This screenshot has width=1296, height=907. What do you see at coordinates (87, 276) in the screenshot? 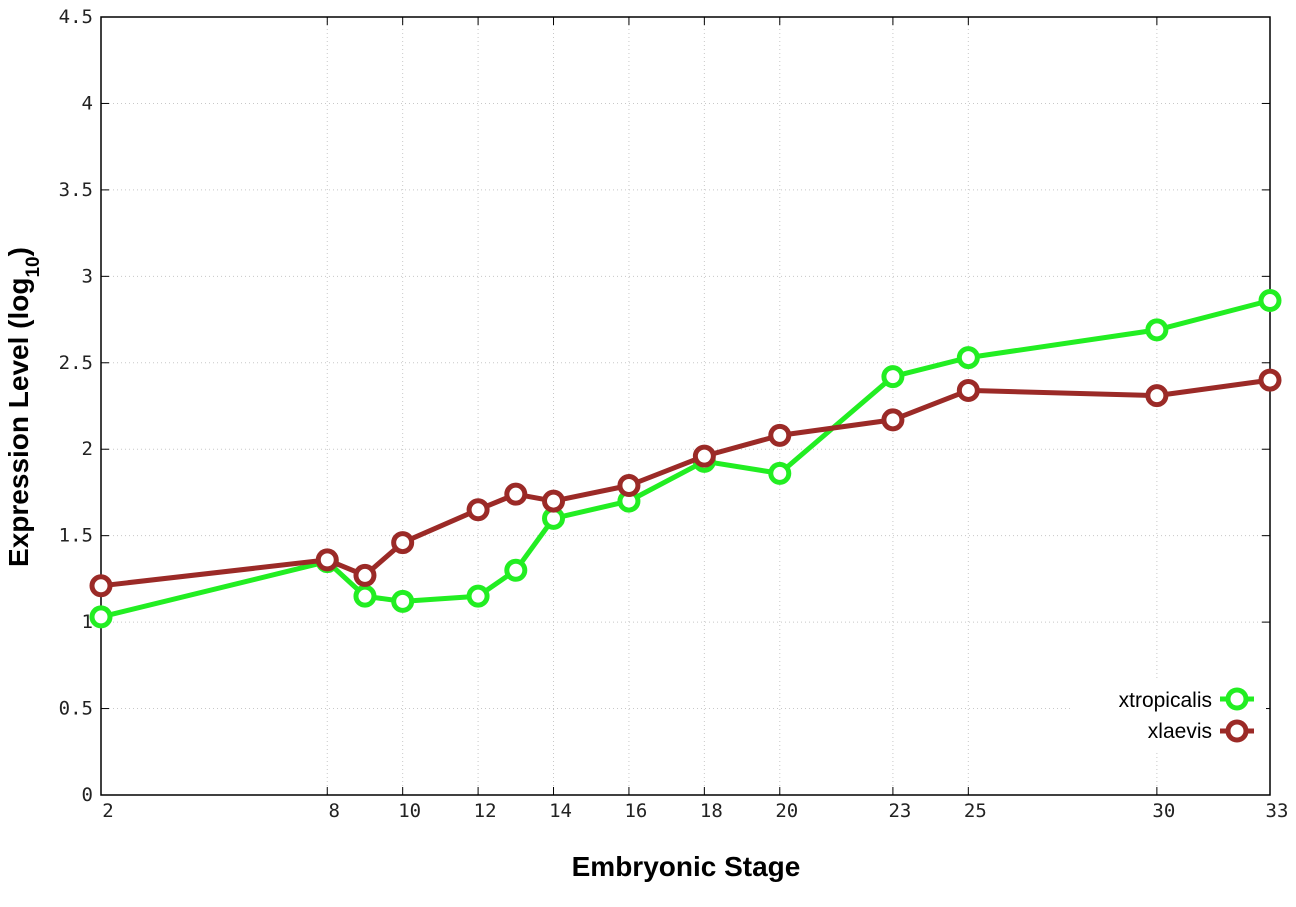
I see `y-tick-label: 3` at bounding box center [87, 276].